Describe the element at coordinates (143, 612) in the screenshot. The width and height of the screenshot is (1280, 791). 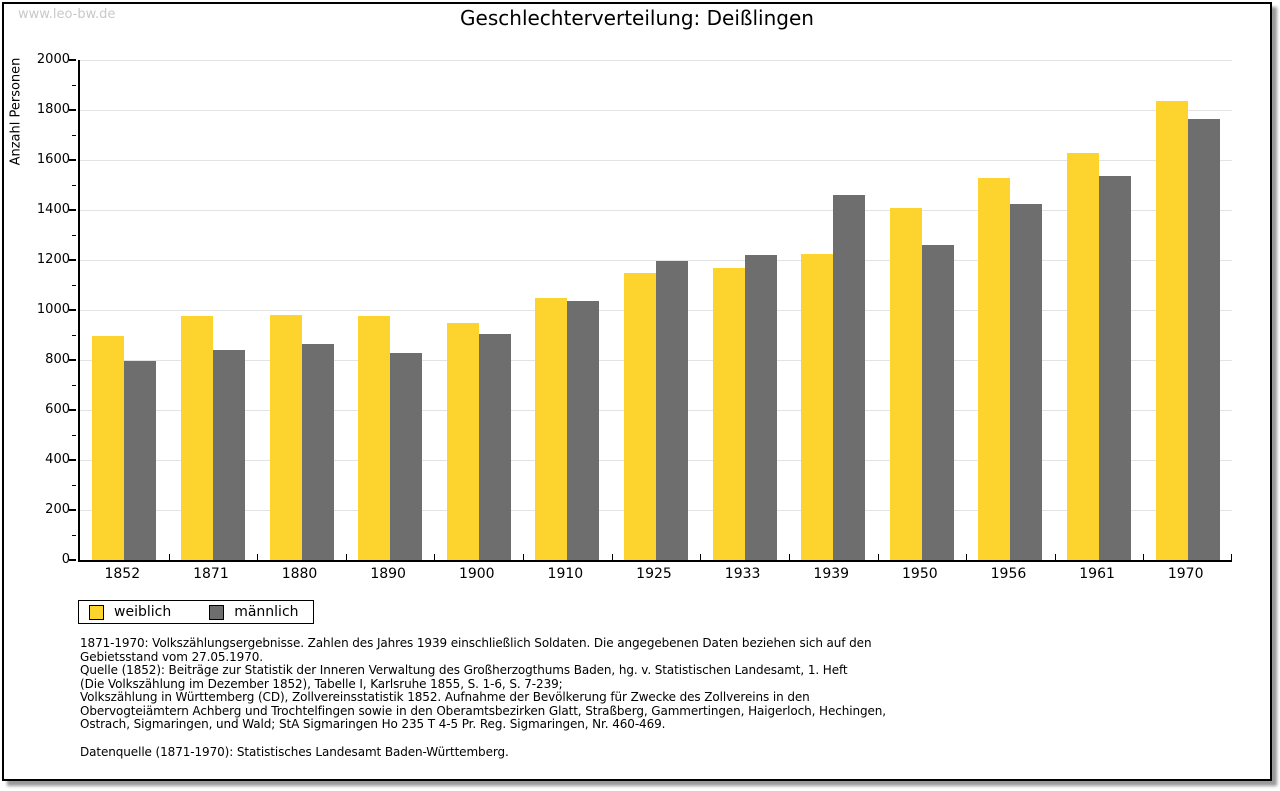
I see `legend-label-weiblich: weiblich` at that location.